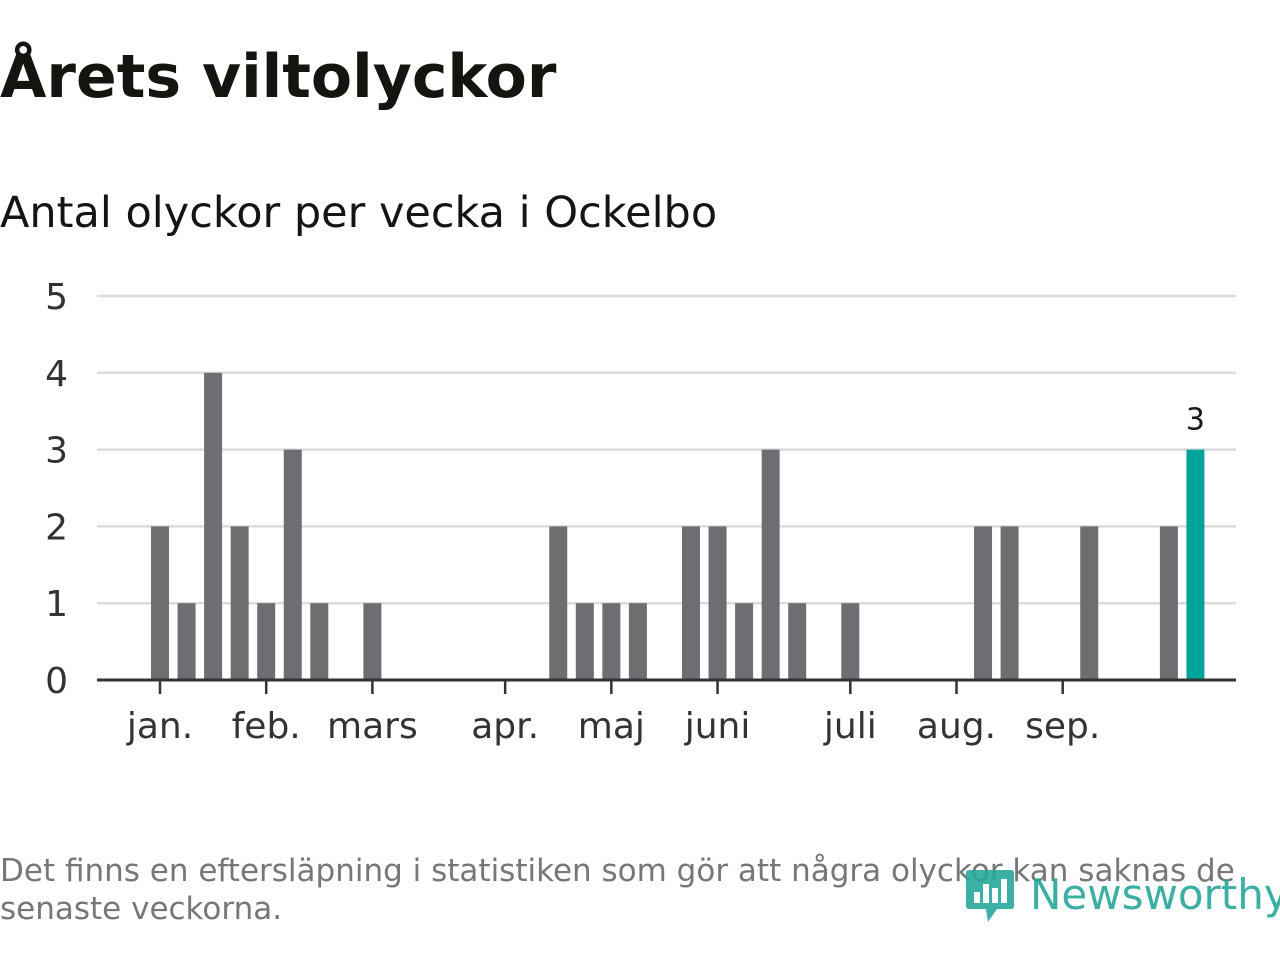 This screenshot has height=960, width=1280. I want to click on latest-value-label: 3, so click(1195, 420).